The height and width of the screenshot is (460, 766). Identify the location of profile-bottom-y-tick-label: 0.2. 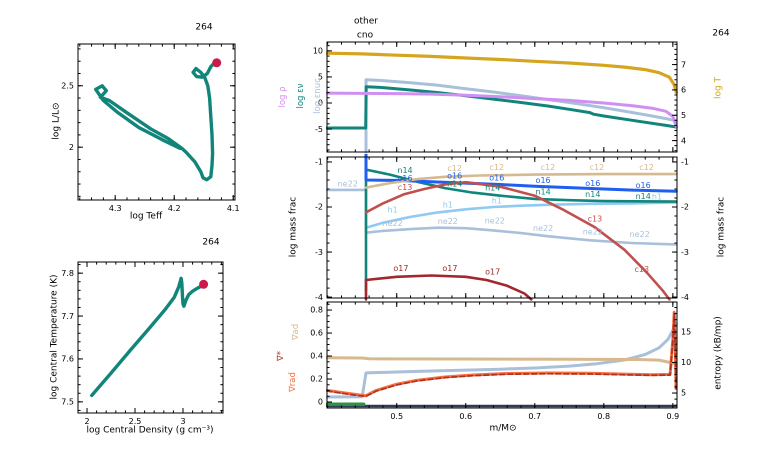
(316, 379).